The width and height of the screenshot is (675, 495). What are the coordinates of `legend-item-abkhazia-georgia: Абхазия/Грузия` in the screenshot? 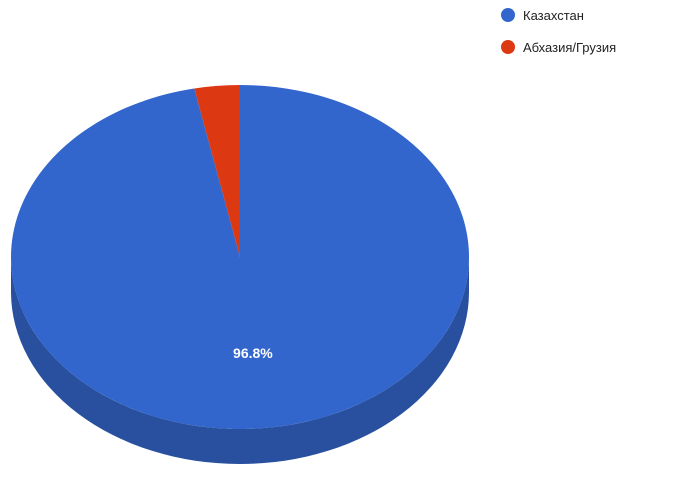 It's located at (558, 47).